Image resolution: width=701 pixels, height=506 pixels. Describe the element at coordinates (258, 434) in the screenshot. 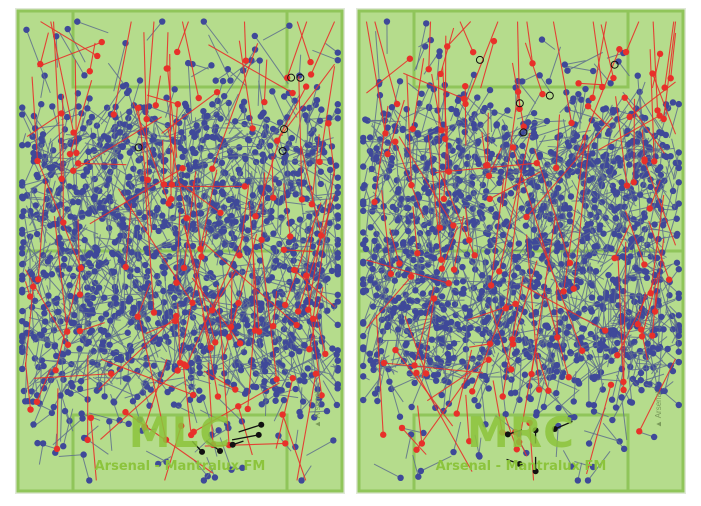

I see `key-pass-end` at that location.